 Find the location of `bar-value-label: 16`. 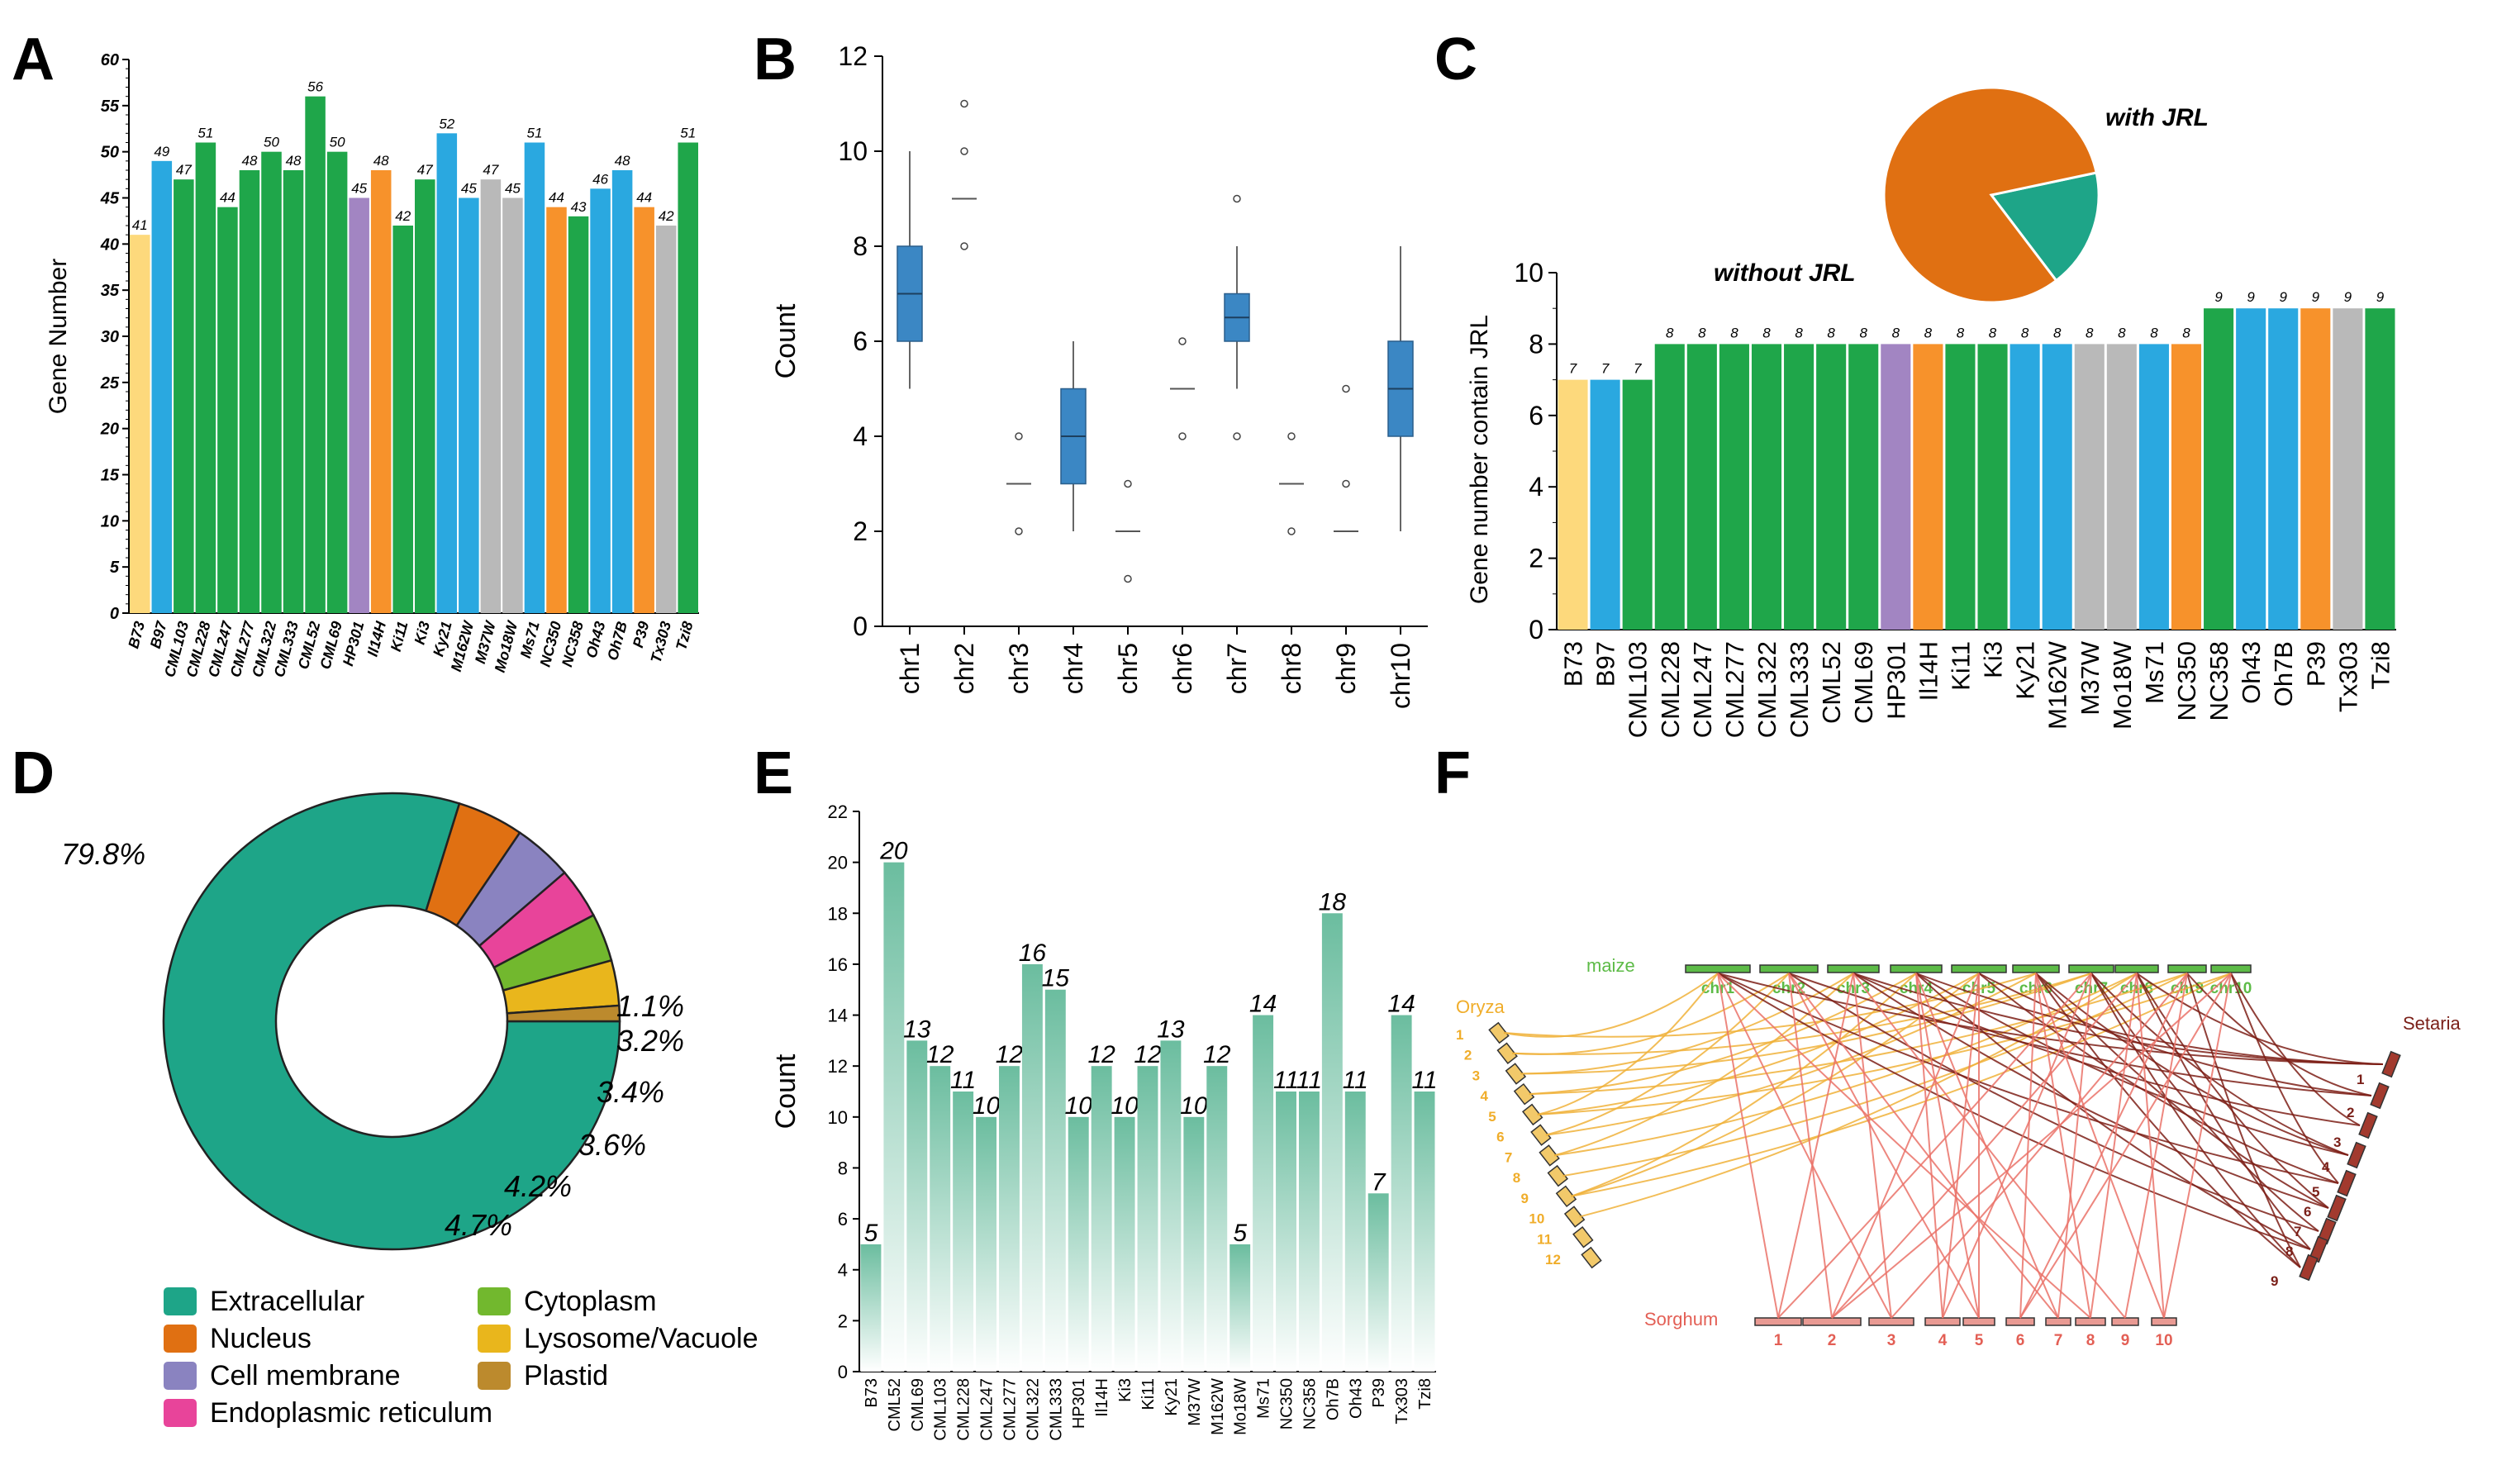

bar-value-label: 16 is located at coordinates (1033, 953).